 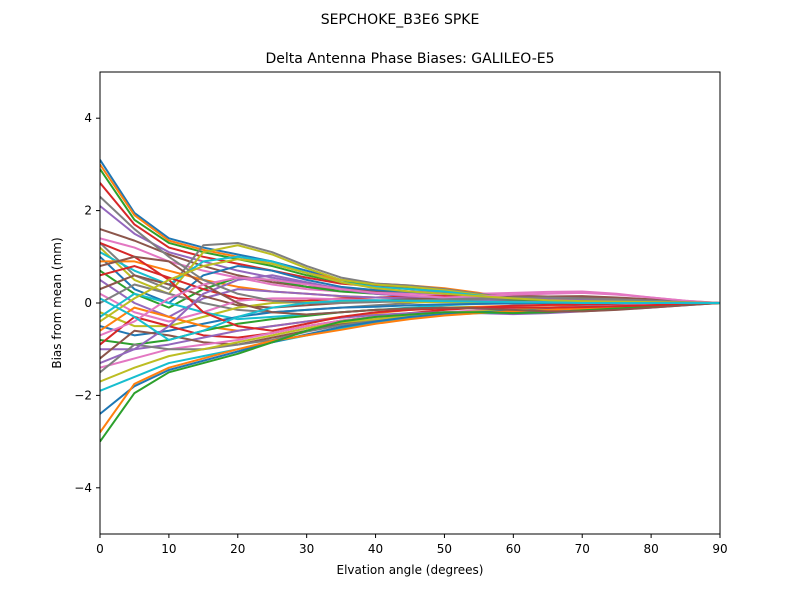 I want to click on x-tick-label: 70, so click(x=582, y=549).